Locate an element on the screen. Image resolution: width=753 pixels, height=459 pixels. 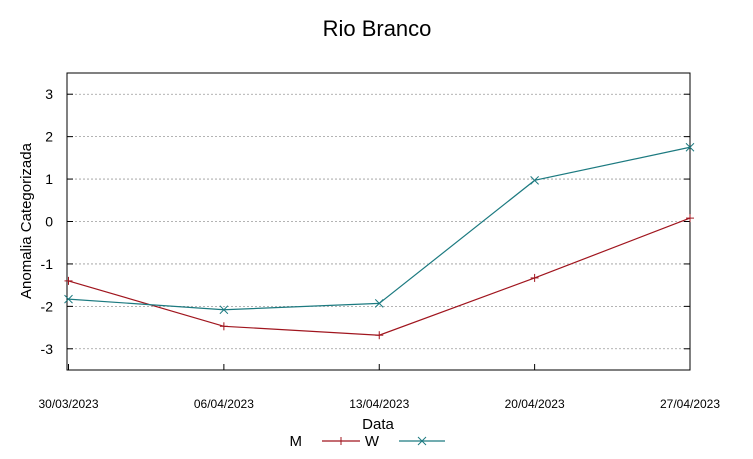
y-tick-label: 2 is located at coordinates (49, 137).